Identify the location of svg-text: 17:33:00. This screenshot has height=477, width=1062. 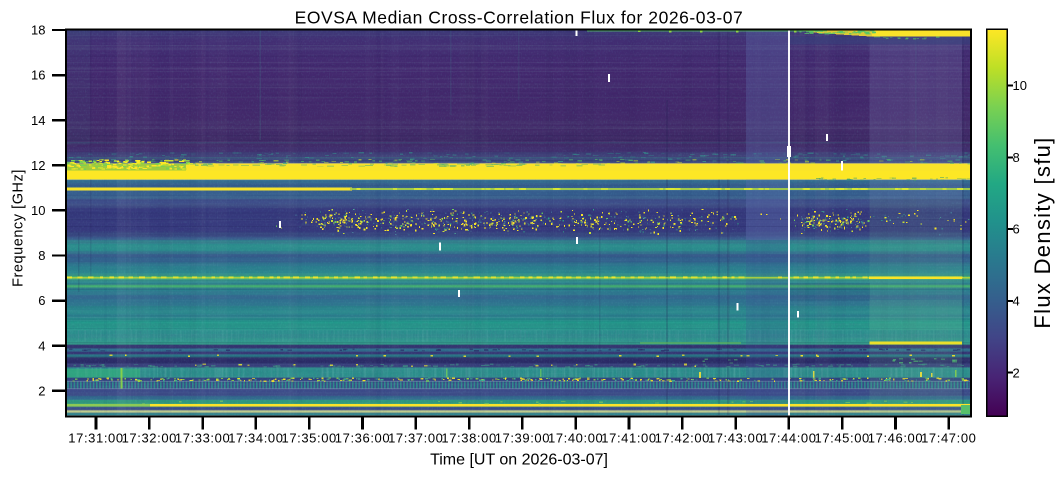
(202, 438).